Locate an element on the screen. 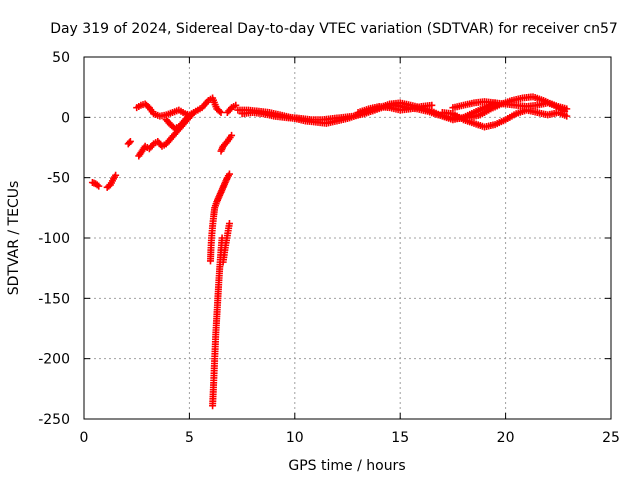  y-tick-label: -50 is located at coordinates (58, 179).